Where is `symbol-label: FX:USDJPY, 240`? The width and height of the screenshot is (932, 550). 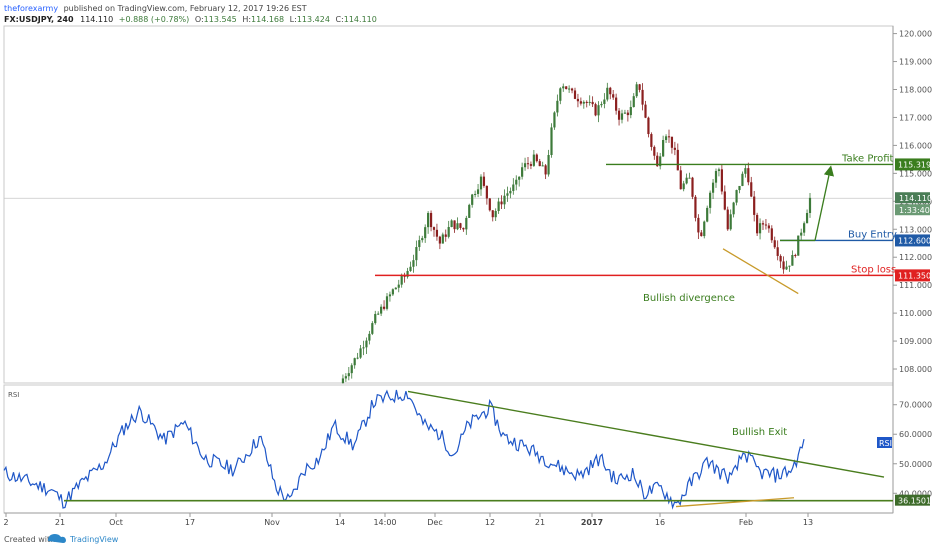
symbol-label: FX:USDJPY, 240 is located at coordinates (39, 19).